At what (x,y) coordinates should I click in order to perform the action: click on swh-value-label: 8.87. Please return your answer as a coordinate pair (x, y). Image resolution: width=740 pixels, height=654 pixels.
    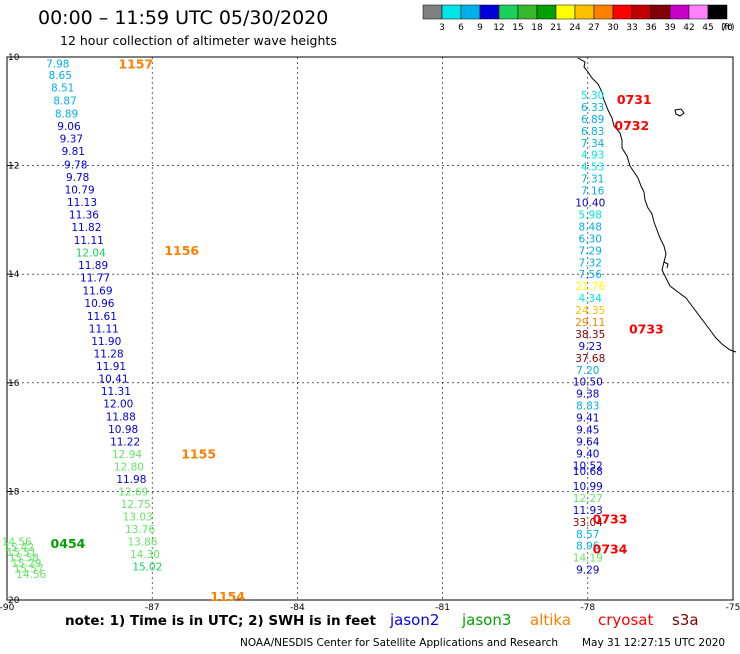
    Looking at the image, I should click on (64, 101).